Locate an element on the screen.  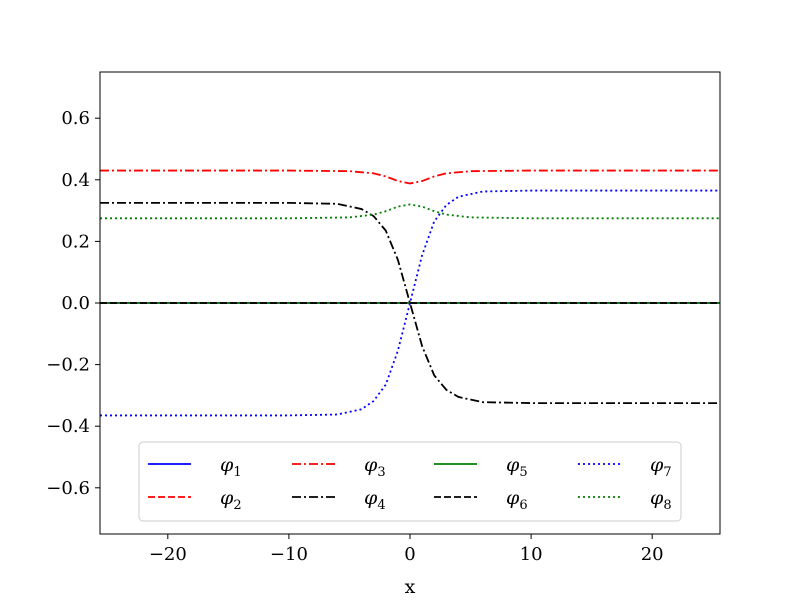
legend-label-6: φ6 is located at coordinates (517, 500).